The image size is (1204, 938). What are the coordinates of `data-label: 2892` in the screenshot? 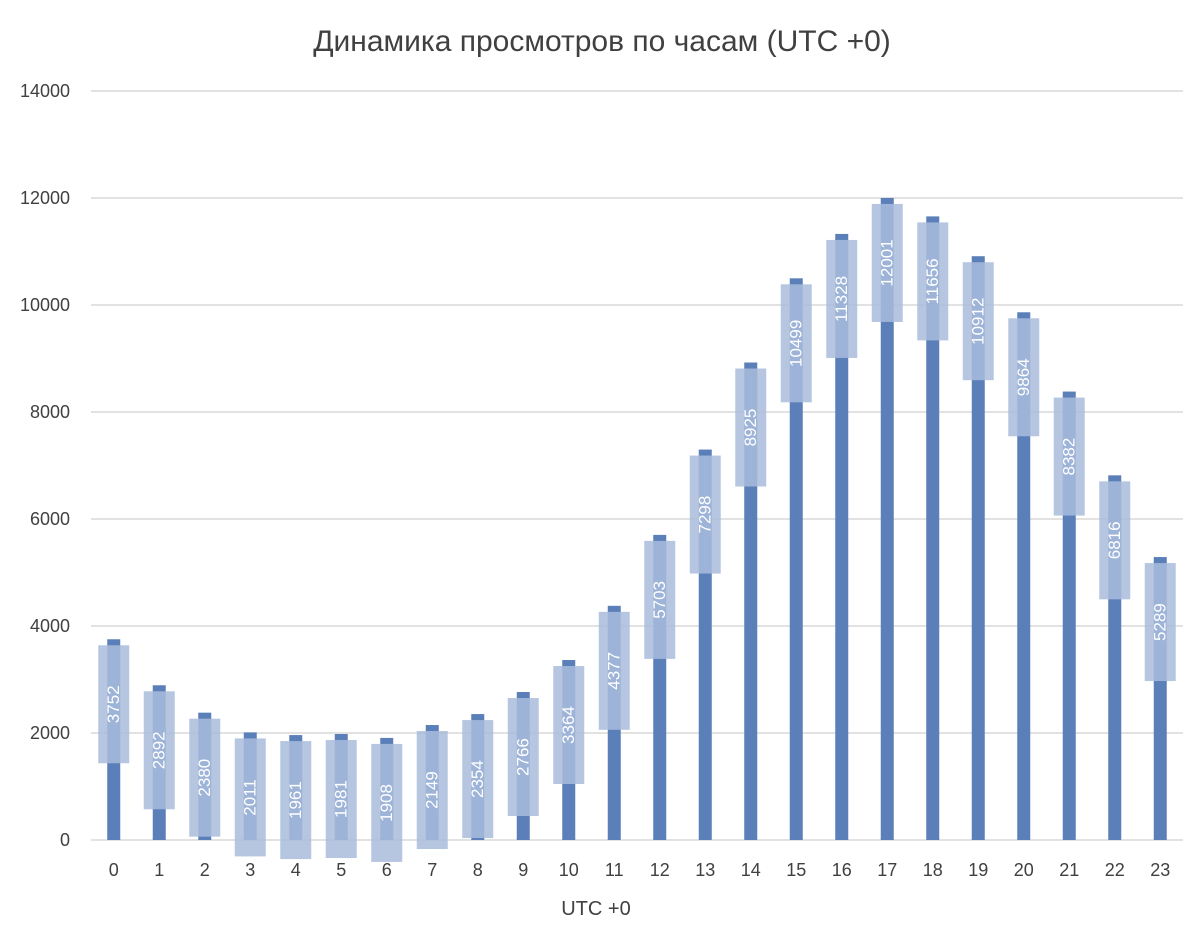 It's located at (159, 750).